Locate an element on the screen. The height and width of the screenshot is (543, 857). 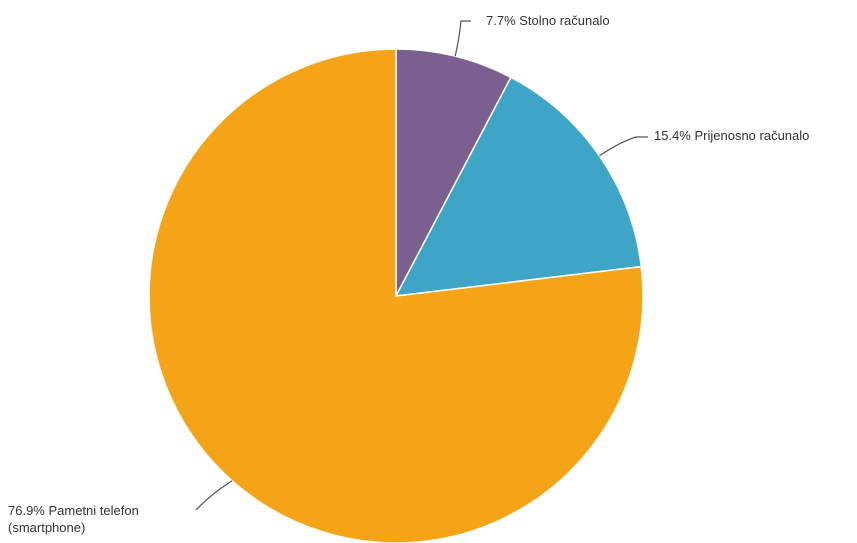
slice-label-1: 7.7% Stolno računalo is located at coordinates (548, 20).